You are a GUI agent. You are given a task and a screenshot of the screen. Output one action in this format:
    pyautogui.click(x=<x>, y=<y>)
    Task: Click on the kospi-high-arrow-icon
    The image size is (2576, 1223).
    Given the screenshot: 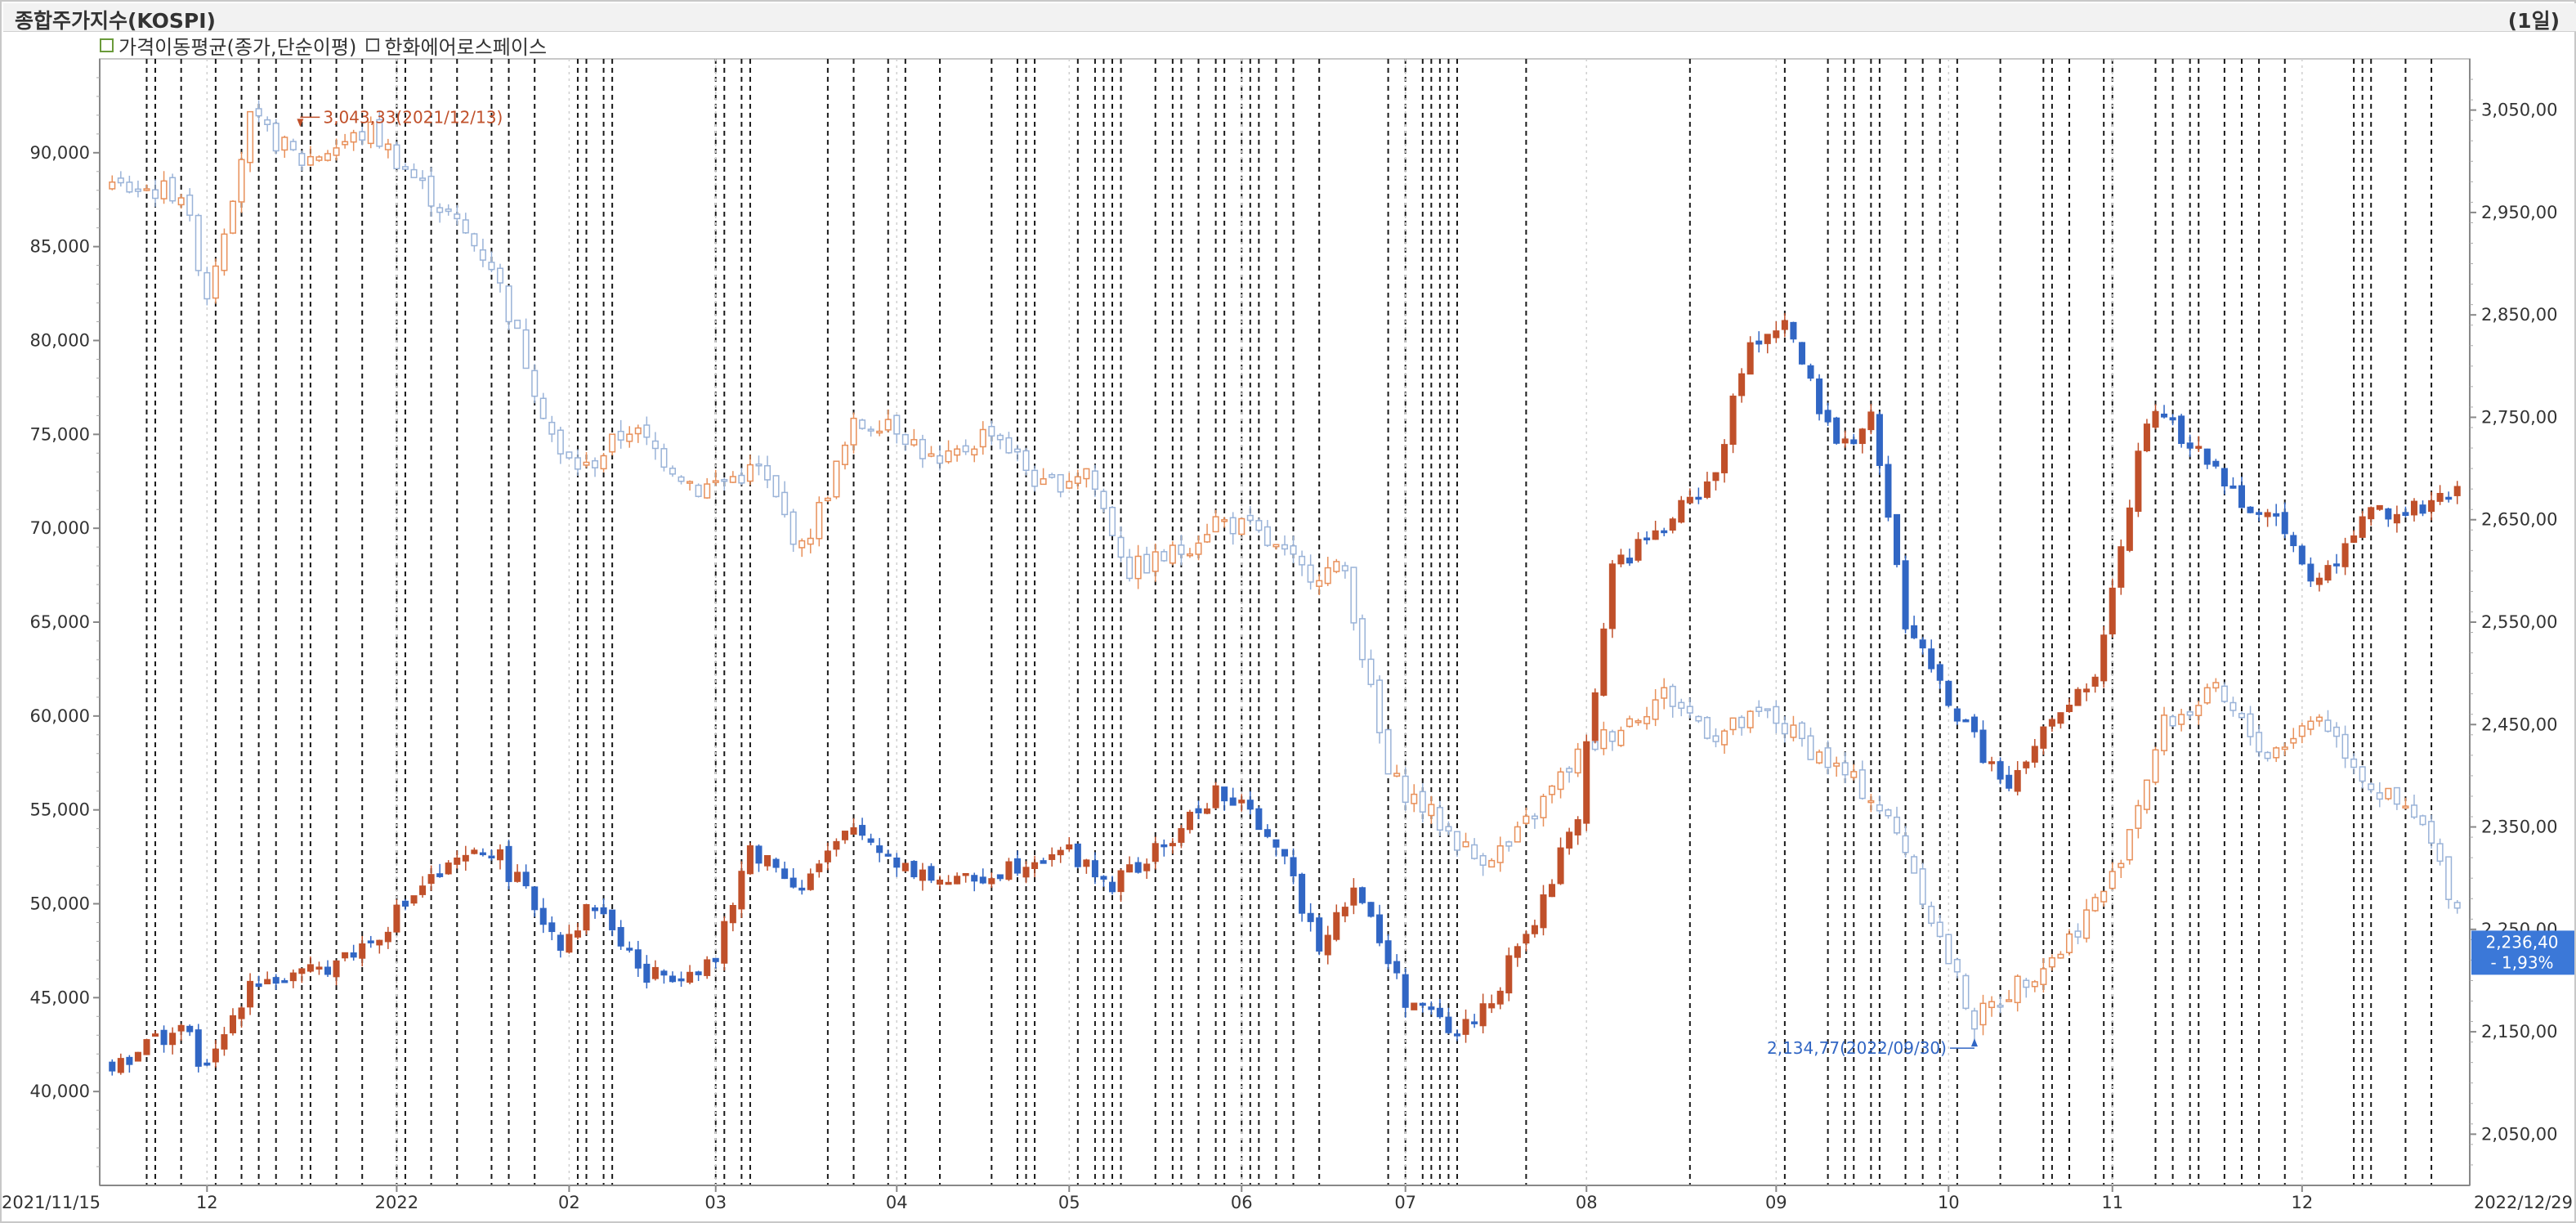 What is the action you would take?
    pyautogui.click(x=300, y=123)
    